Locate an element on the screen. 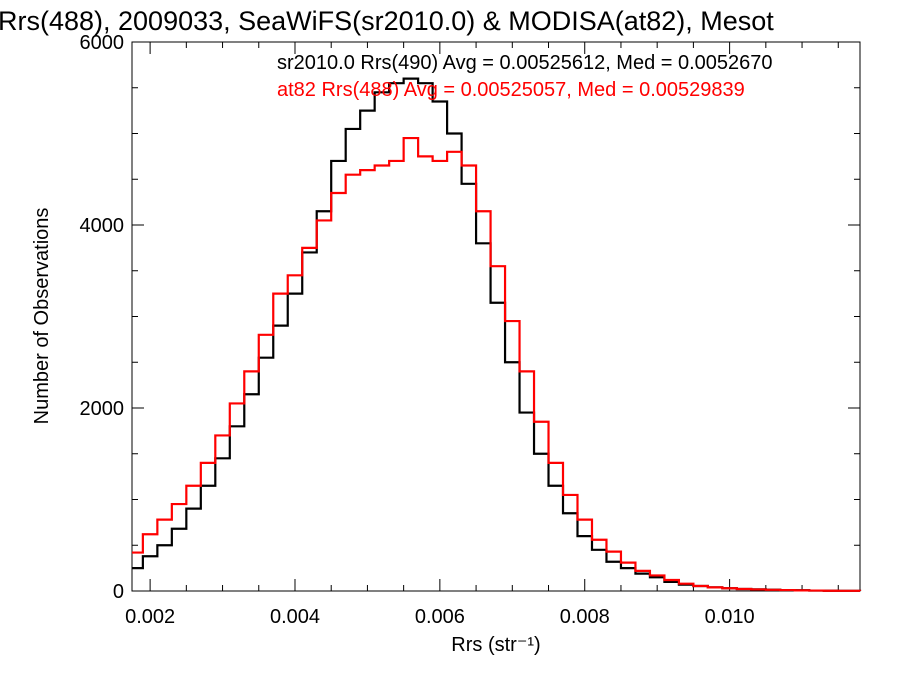 This screenshot has height=675, width=900. y-tick-label: 0 is located at coordinates (118, 592).